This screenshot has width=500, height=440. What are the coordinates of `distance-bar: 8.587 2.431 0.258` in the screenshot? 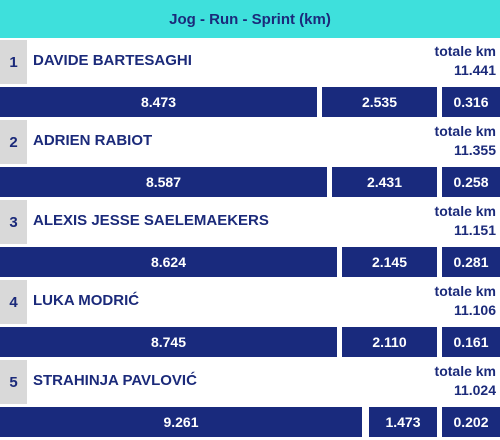 It's located at (250, 182).